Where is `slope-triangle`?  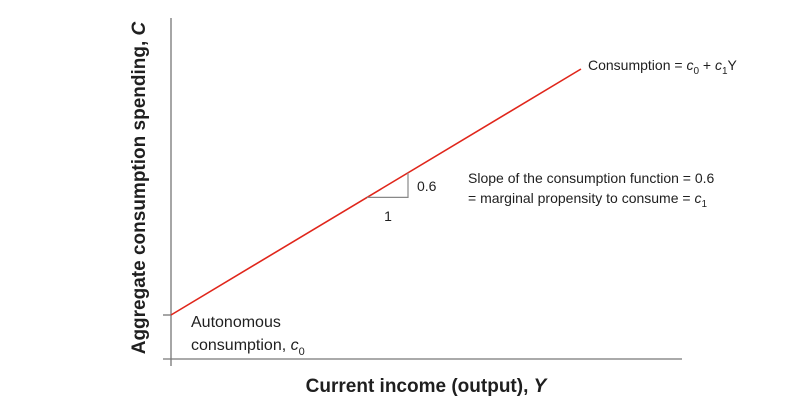
slope-triangle is located at coordinates (388, 185).